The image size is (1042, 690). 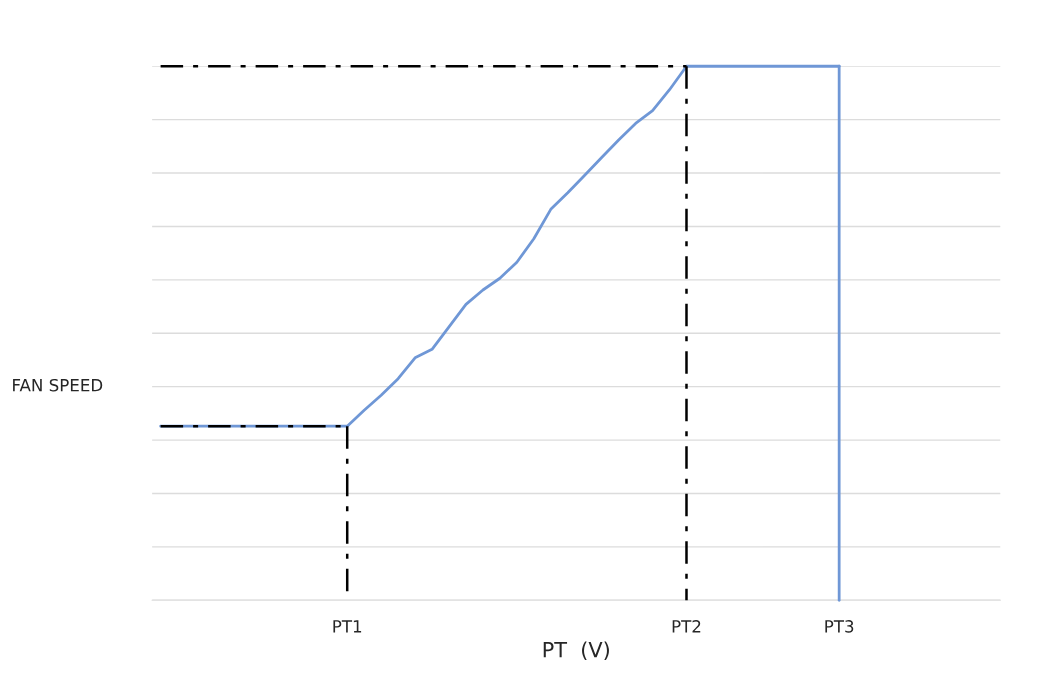 I want to click on text: FAN SPEED, so click(x=58, y=385).